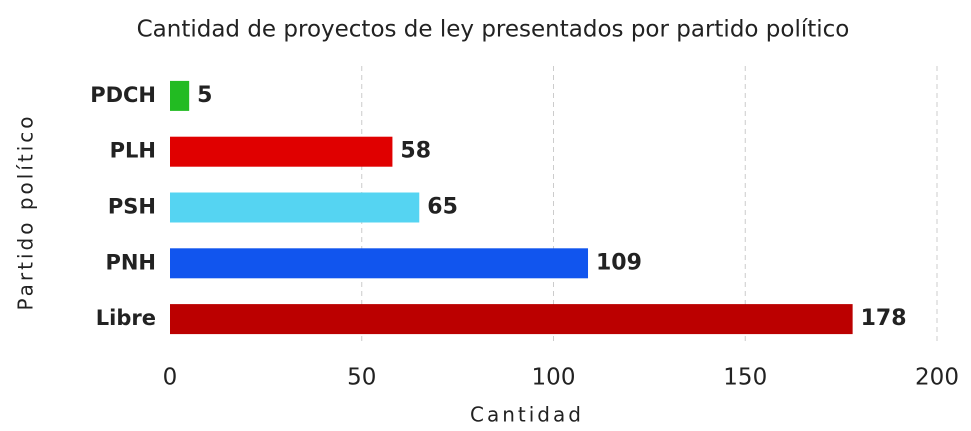 The width and height of the screenshot is (971, 431). Describe the element at coordinates (170, 378) in the screenshot. I see `x-tick-label: 0` at that location.